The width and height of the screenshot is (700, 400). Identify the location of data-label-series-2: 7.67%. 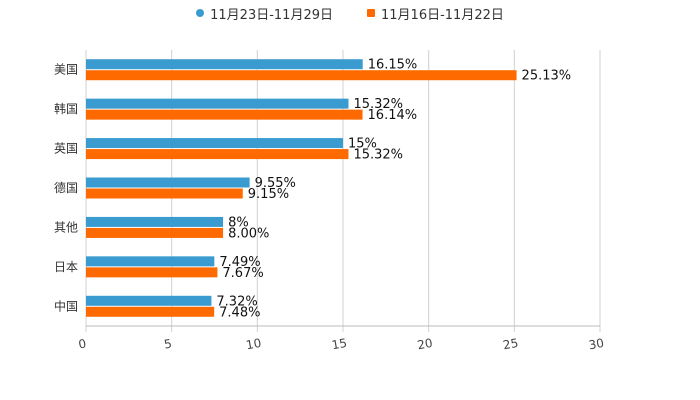
(242, 273).